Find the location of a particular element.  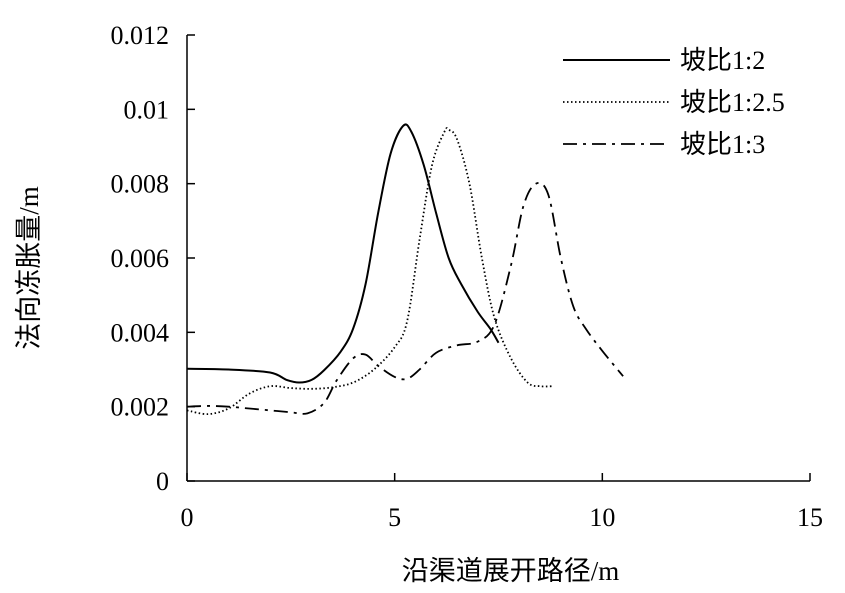

y-tick-label: 0.004 is located at coordinates (140, 332).